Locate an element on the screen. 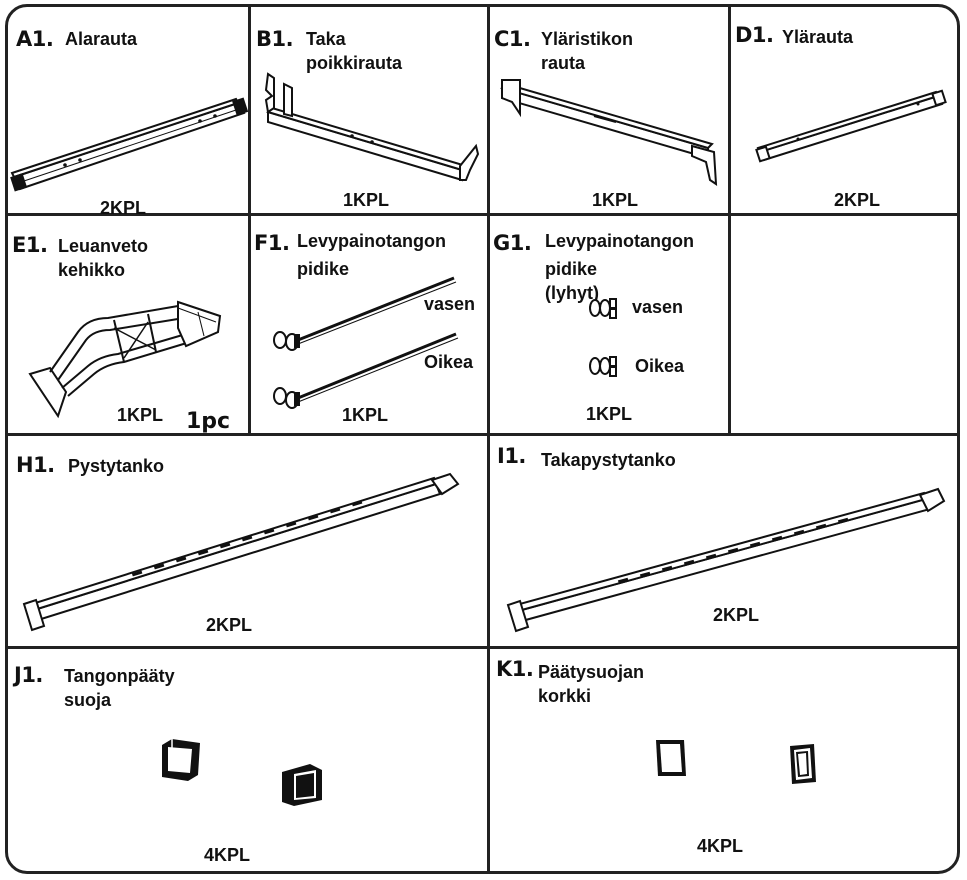 The image size is (967, 880). piece-count-label: 1pc is located at coordinates (208, 421).